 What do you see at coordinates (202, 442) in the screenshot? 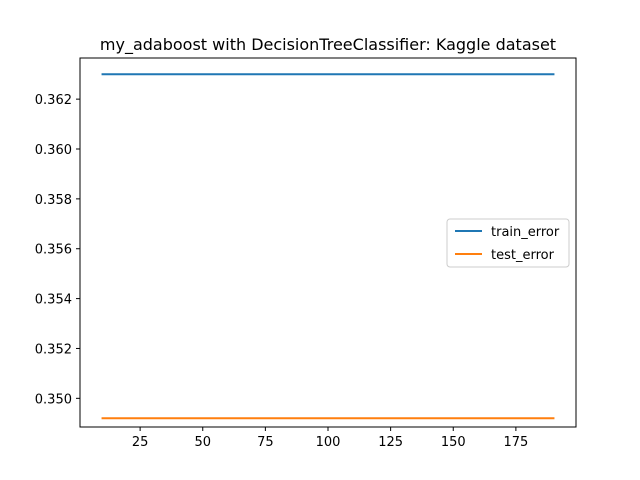
I see `x-tick-label: 50` at bounding box center [202, 442].